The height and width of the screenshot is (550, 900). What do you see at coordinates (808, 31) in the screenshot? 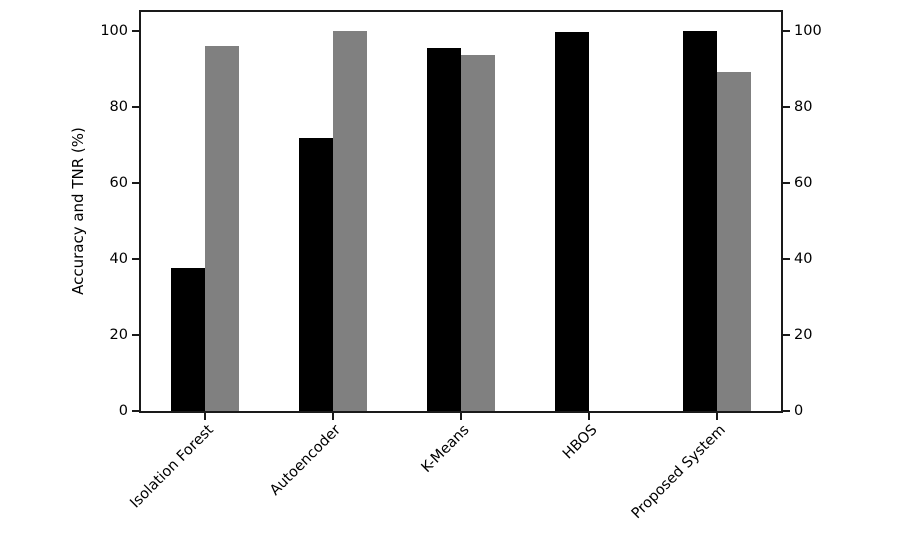
I see `y-tick-label-right-100: 100` at bounding box center [808, 31].